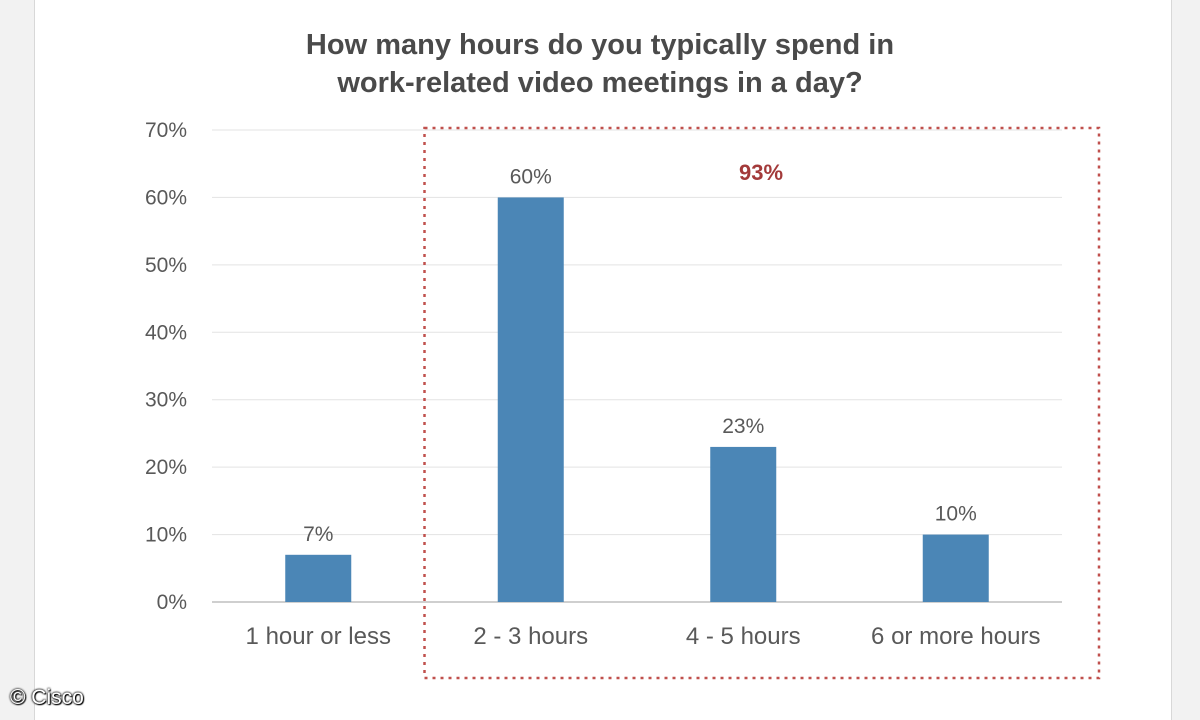 The height and width of the screenshot is (720, 1200). What do you see at coordinates (166, 197) in the screenshot?
I see `y-tick-label: 60%` at bounding box center [166, 197].